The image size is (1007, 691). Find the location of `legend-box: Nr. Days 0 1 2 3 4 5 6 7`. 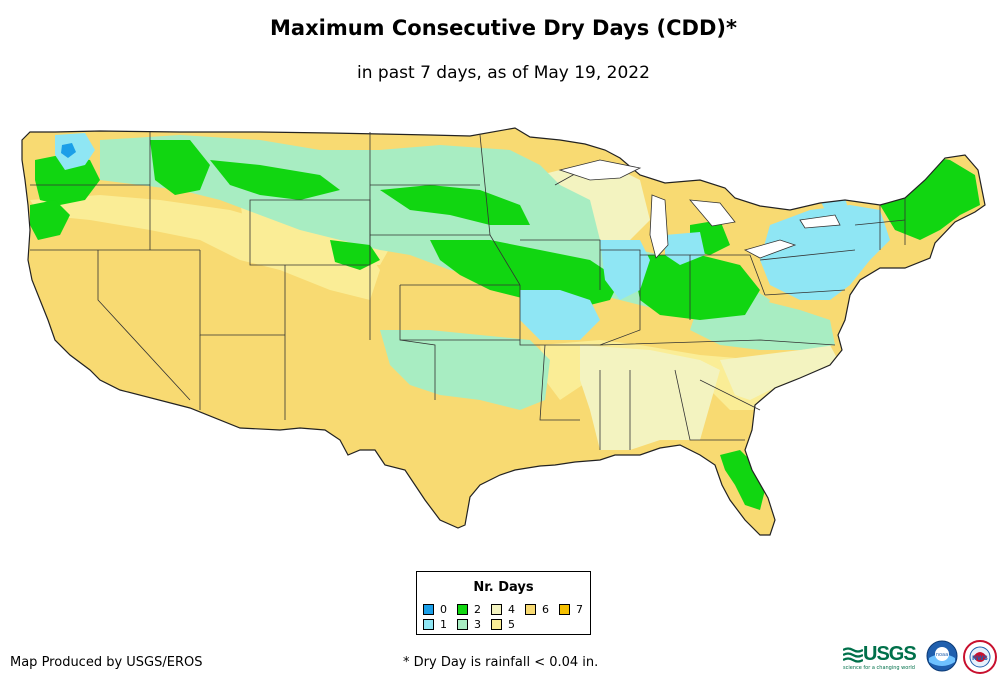

legend-box: Nr. Days 0 1 2 3 4 5 6 7 is located at coordinates (503, 603).